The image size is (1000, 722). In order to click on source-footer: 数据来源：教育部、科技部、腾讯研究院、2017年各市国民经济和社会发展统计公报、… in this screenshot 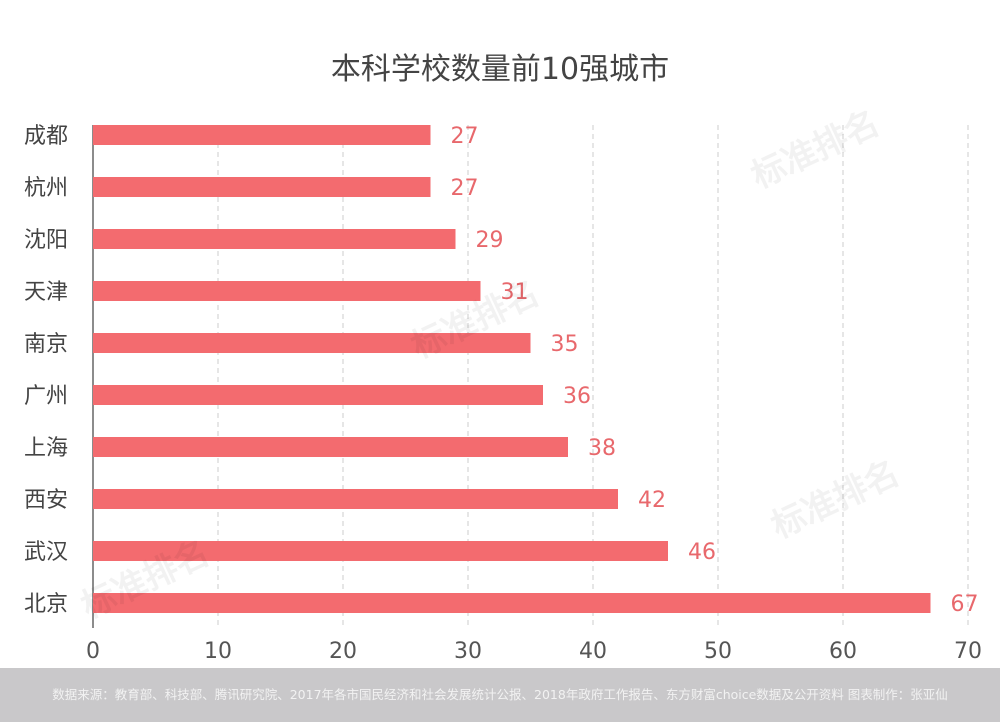, I will do `click(500, 695)`.